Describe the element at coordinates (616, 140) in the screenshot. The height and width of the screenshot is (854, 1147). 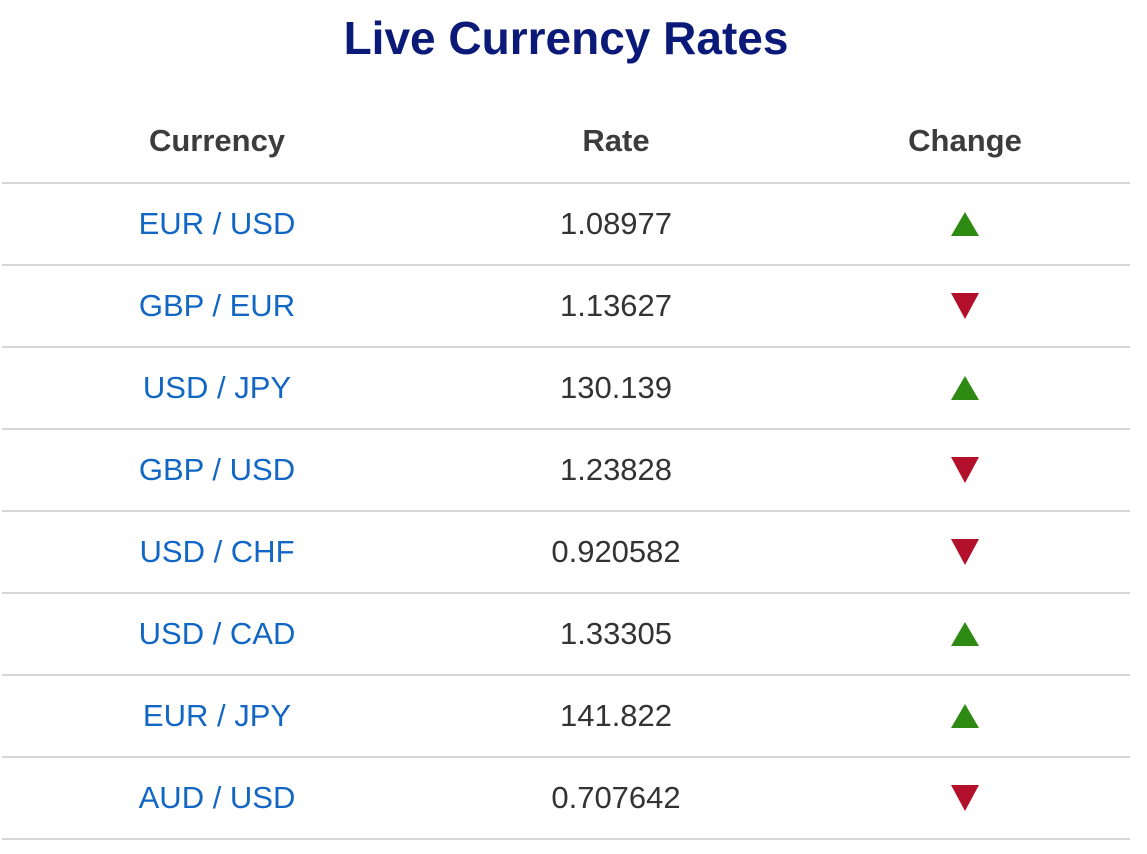
I see `column-header-rate: Rate` at that location.